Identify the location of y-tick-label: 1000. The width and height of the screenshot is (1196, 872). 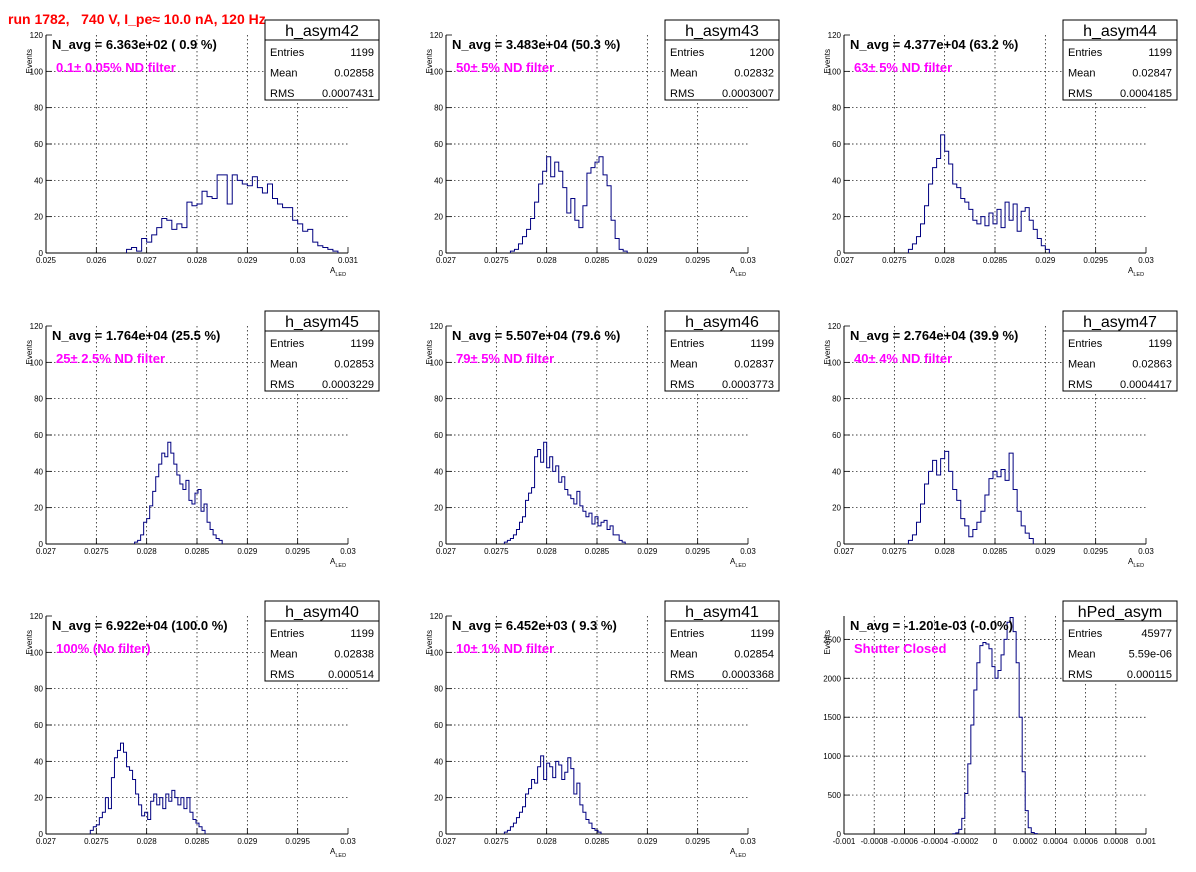
(832, 756).